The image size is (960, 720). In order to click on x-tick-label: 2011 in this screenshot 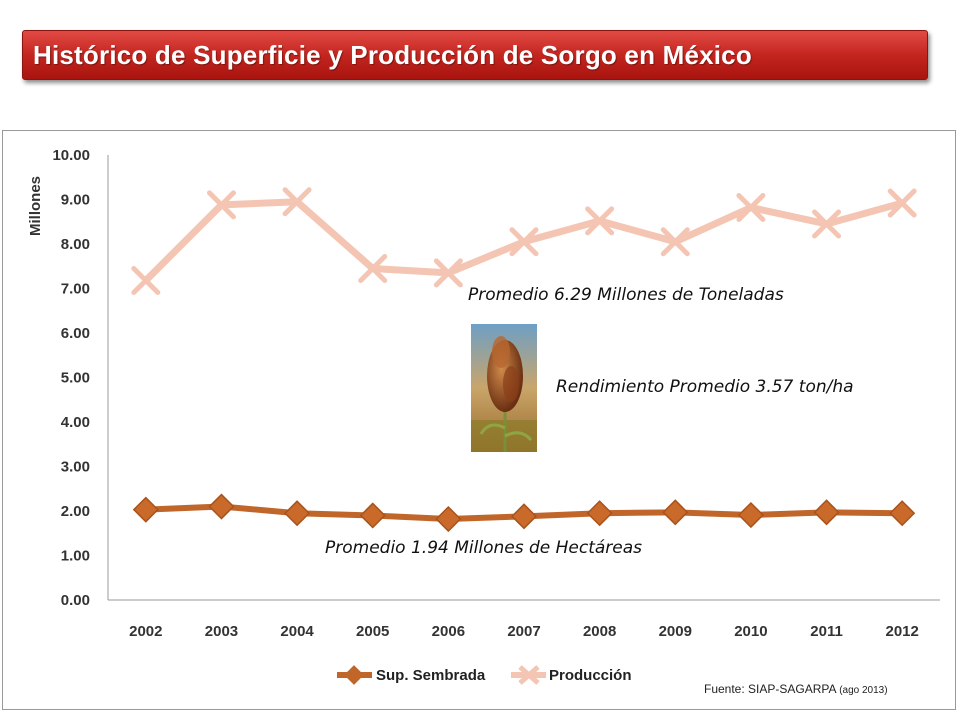, I will do `click(826, 631)`.